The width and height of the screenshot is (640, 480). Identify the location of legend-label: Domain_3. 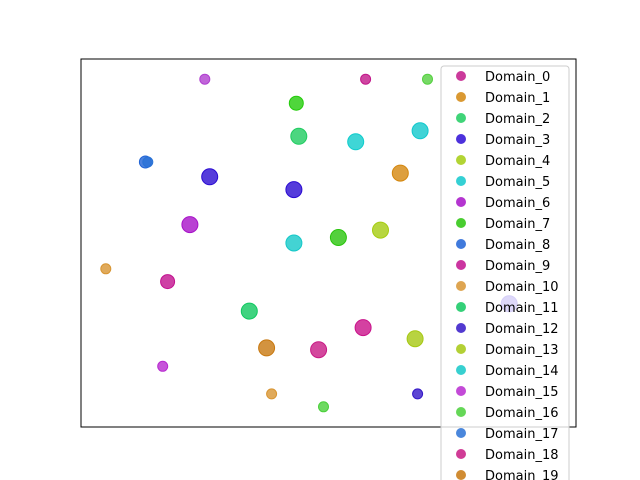
(517, 140).